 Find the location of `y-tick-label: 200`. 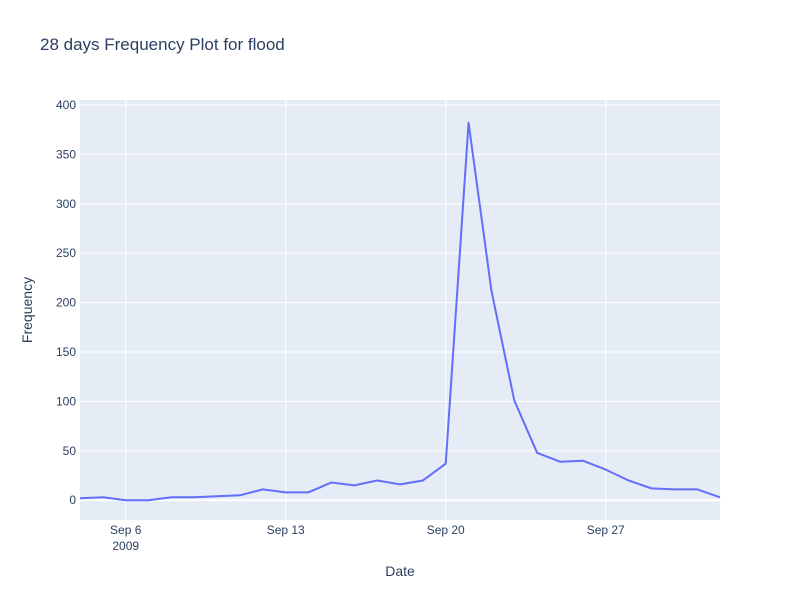

y-tick-label: 200 is located at coordinates (66, 303).